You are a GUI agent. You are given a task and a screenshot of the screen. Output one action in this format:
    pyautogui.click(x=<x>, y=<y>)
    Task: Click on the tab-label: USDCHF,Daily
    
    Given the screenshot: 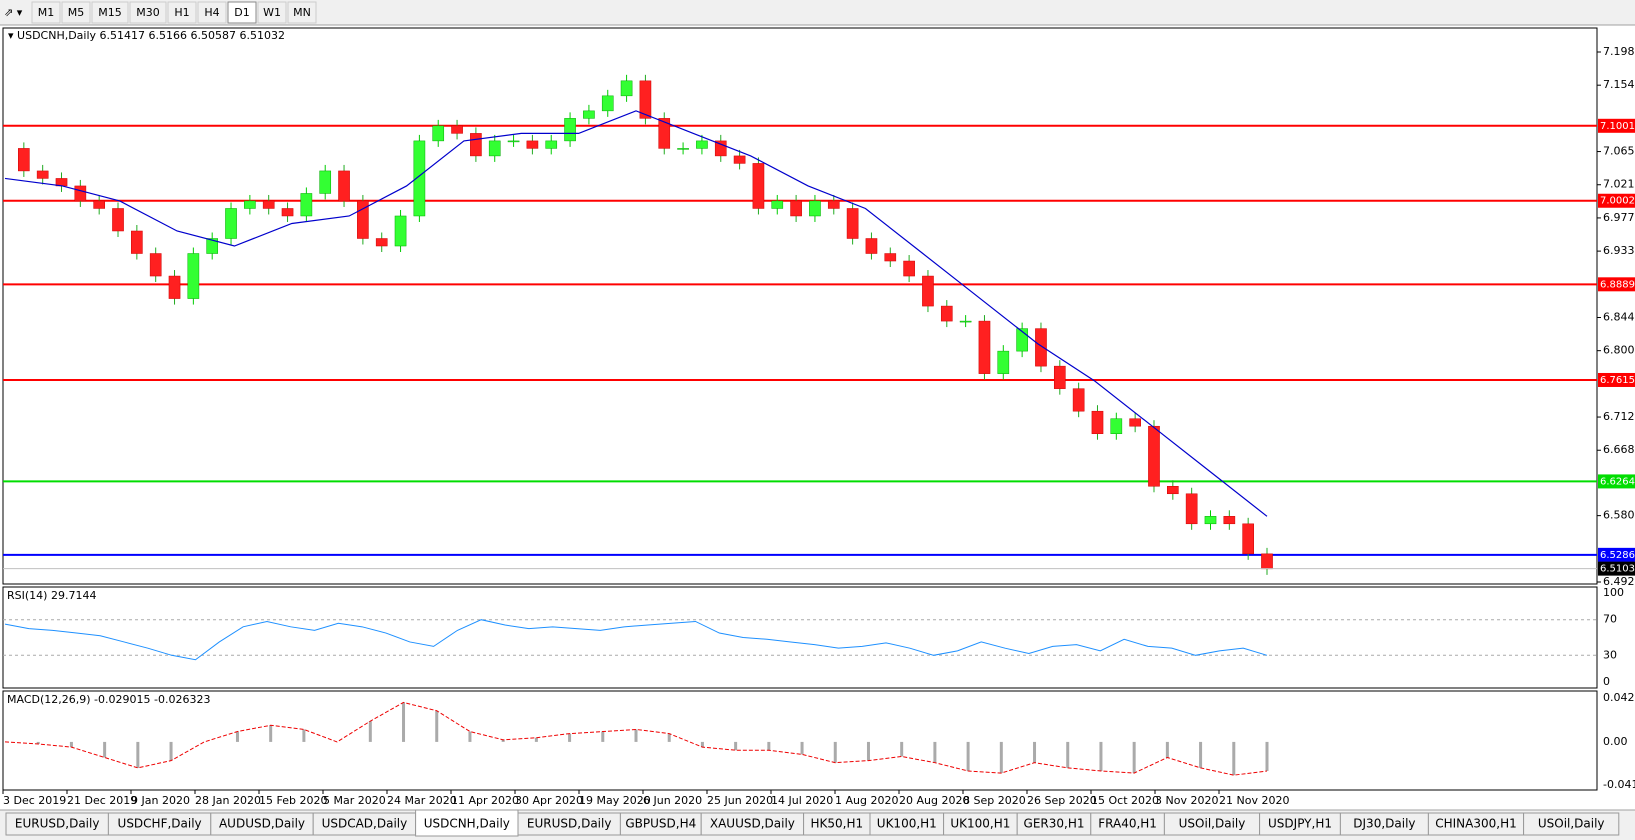 What is the action you would take?
    pyautogui.click(x=160, y=824)
    